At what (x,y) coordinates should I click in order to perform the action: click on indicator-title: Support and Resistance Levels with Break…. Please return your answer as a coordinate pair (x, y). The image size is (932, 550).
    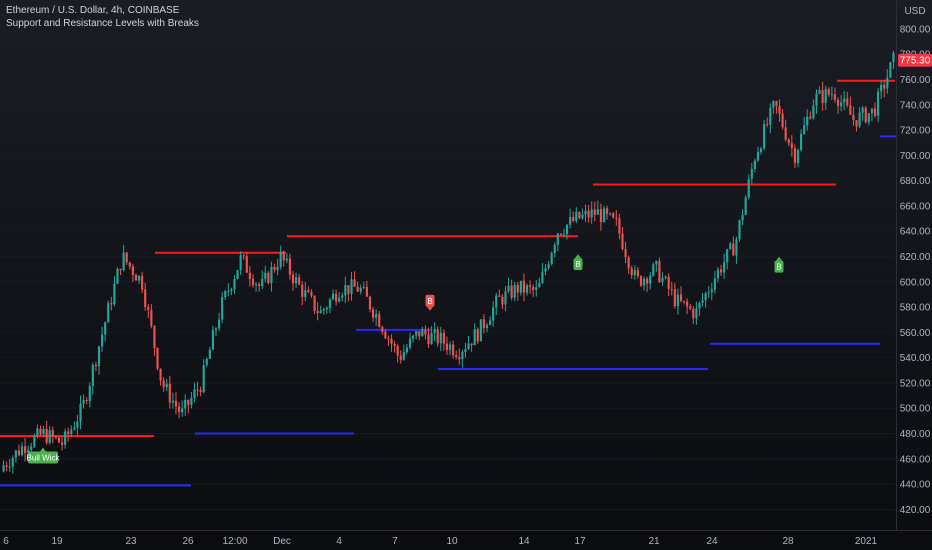
    Looking at the image, I should click on (102, 23).